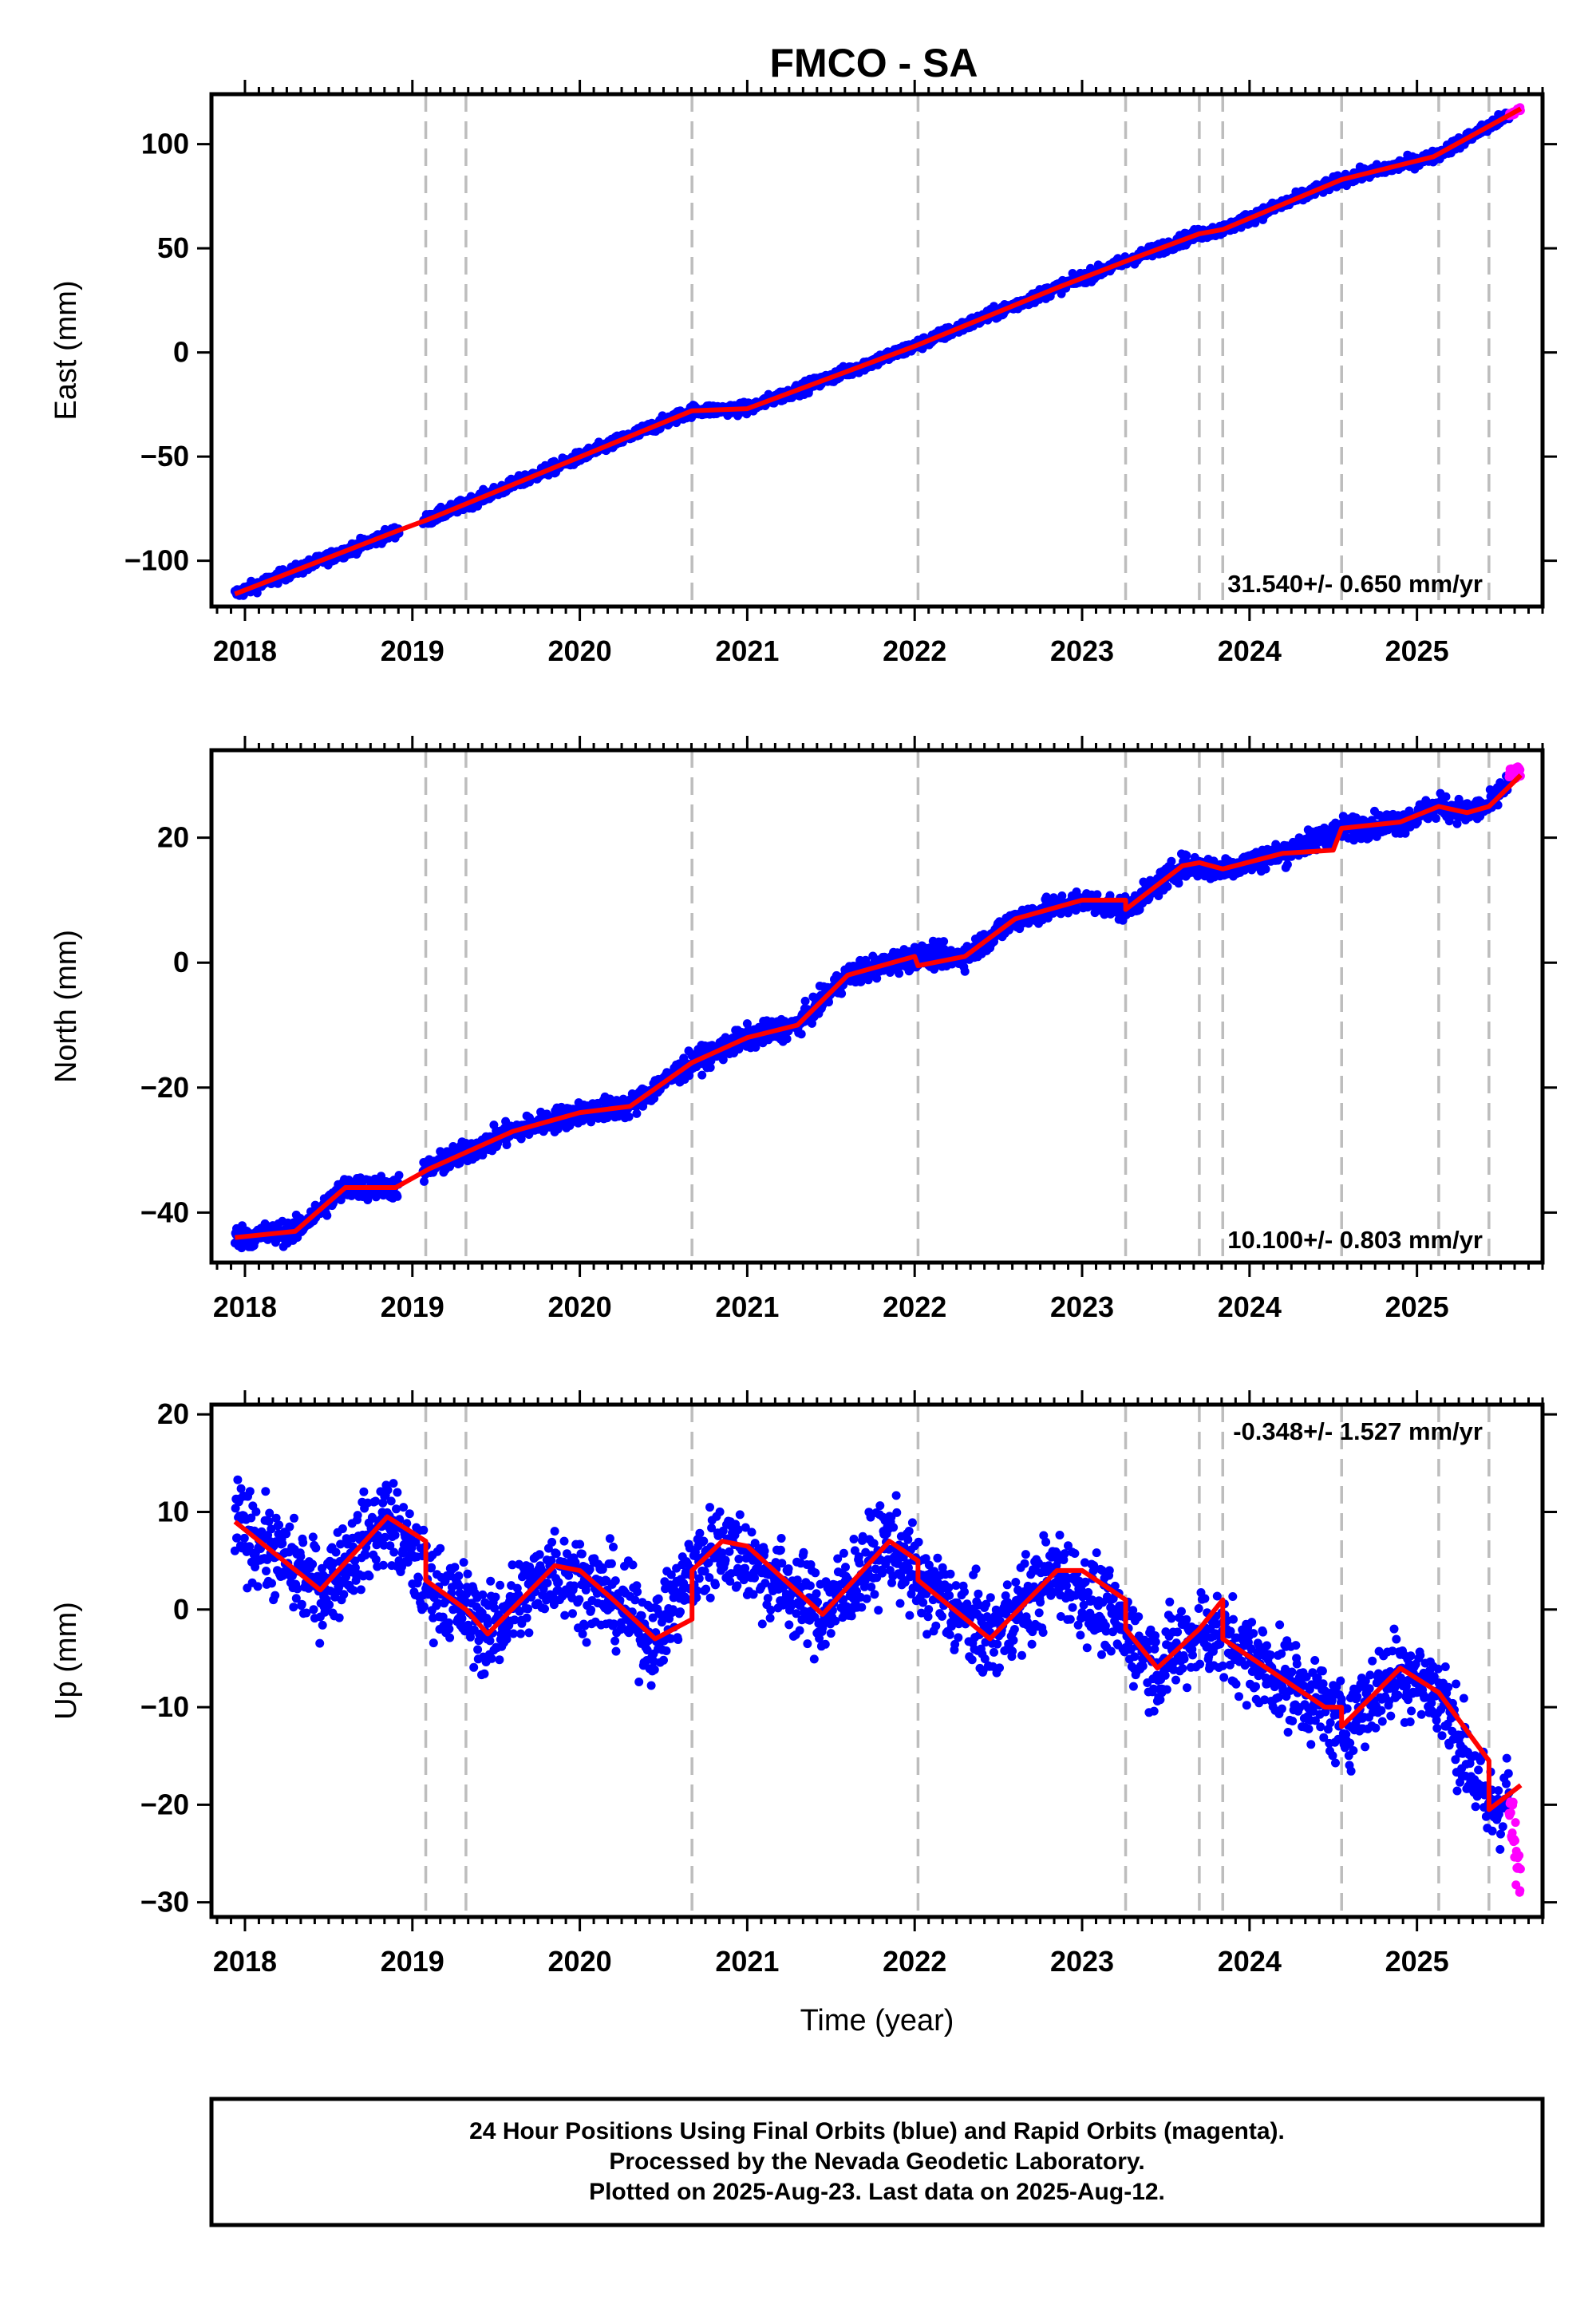 Image resolution: width=1596 pixels, height=2320 pixels. I want to click on velocity-annotation: 31.540+/- 0.650 mm/yr, so click(1355, 584).